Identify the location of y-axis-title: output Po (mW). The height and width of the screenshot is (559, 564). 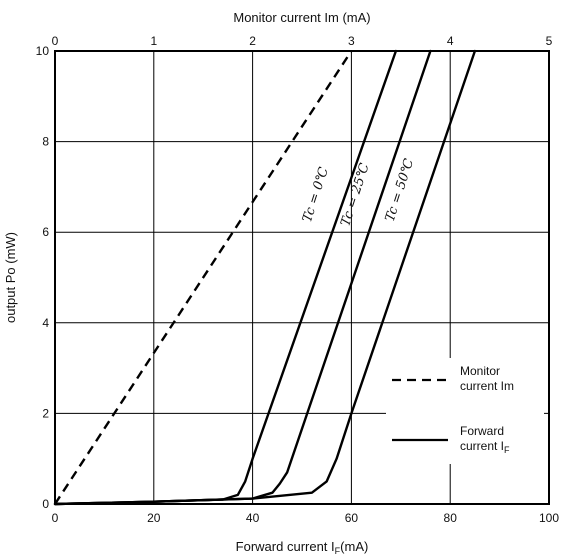
(10, 277).